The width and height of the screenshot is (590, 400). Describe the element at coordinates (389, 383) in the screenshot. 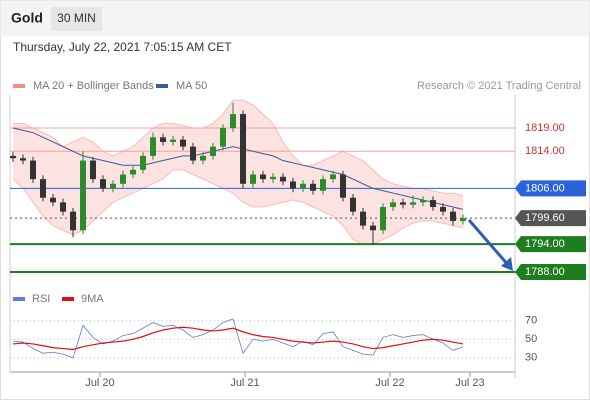

I see `x-tick-label: Jul 22` at that location.